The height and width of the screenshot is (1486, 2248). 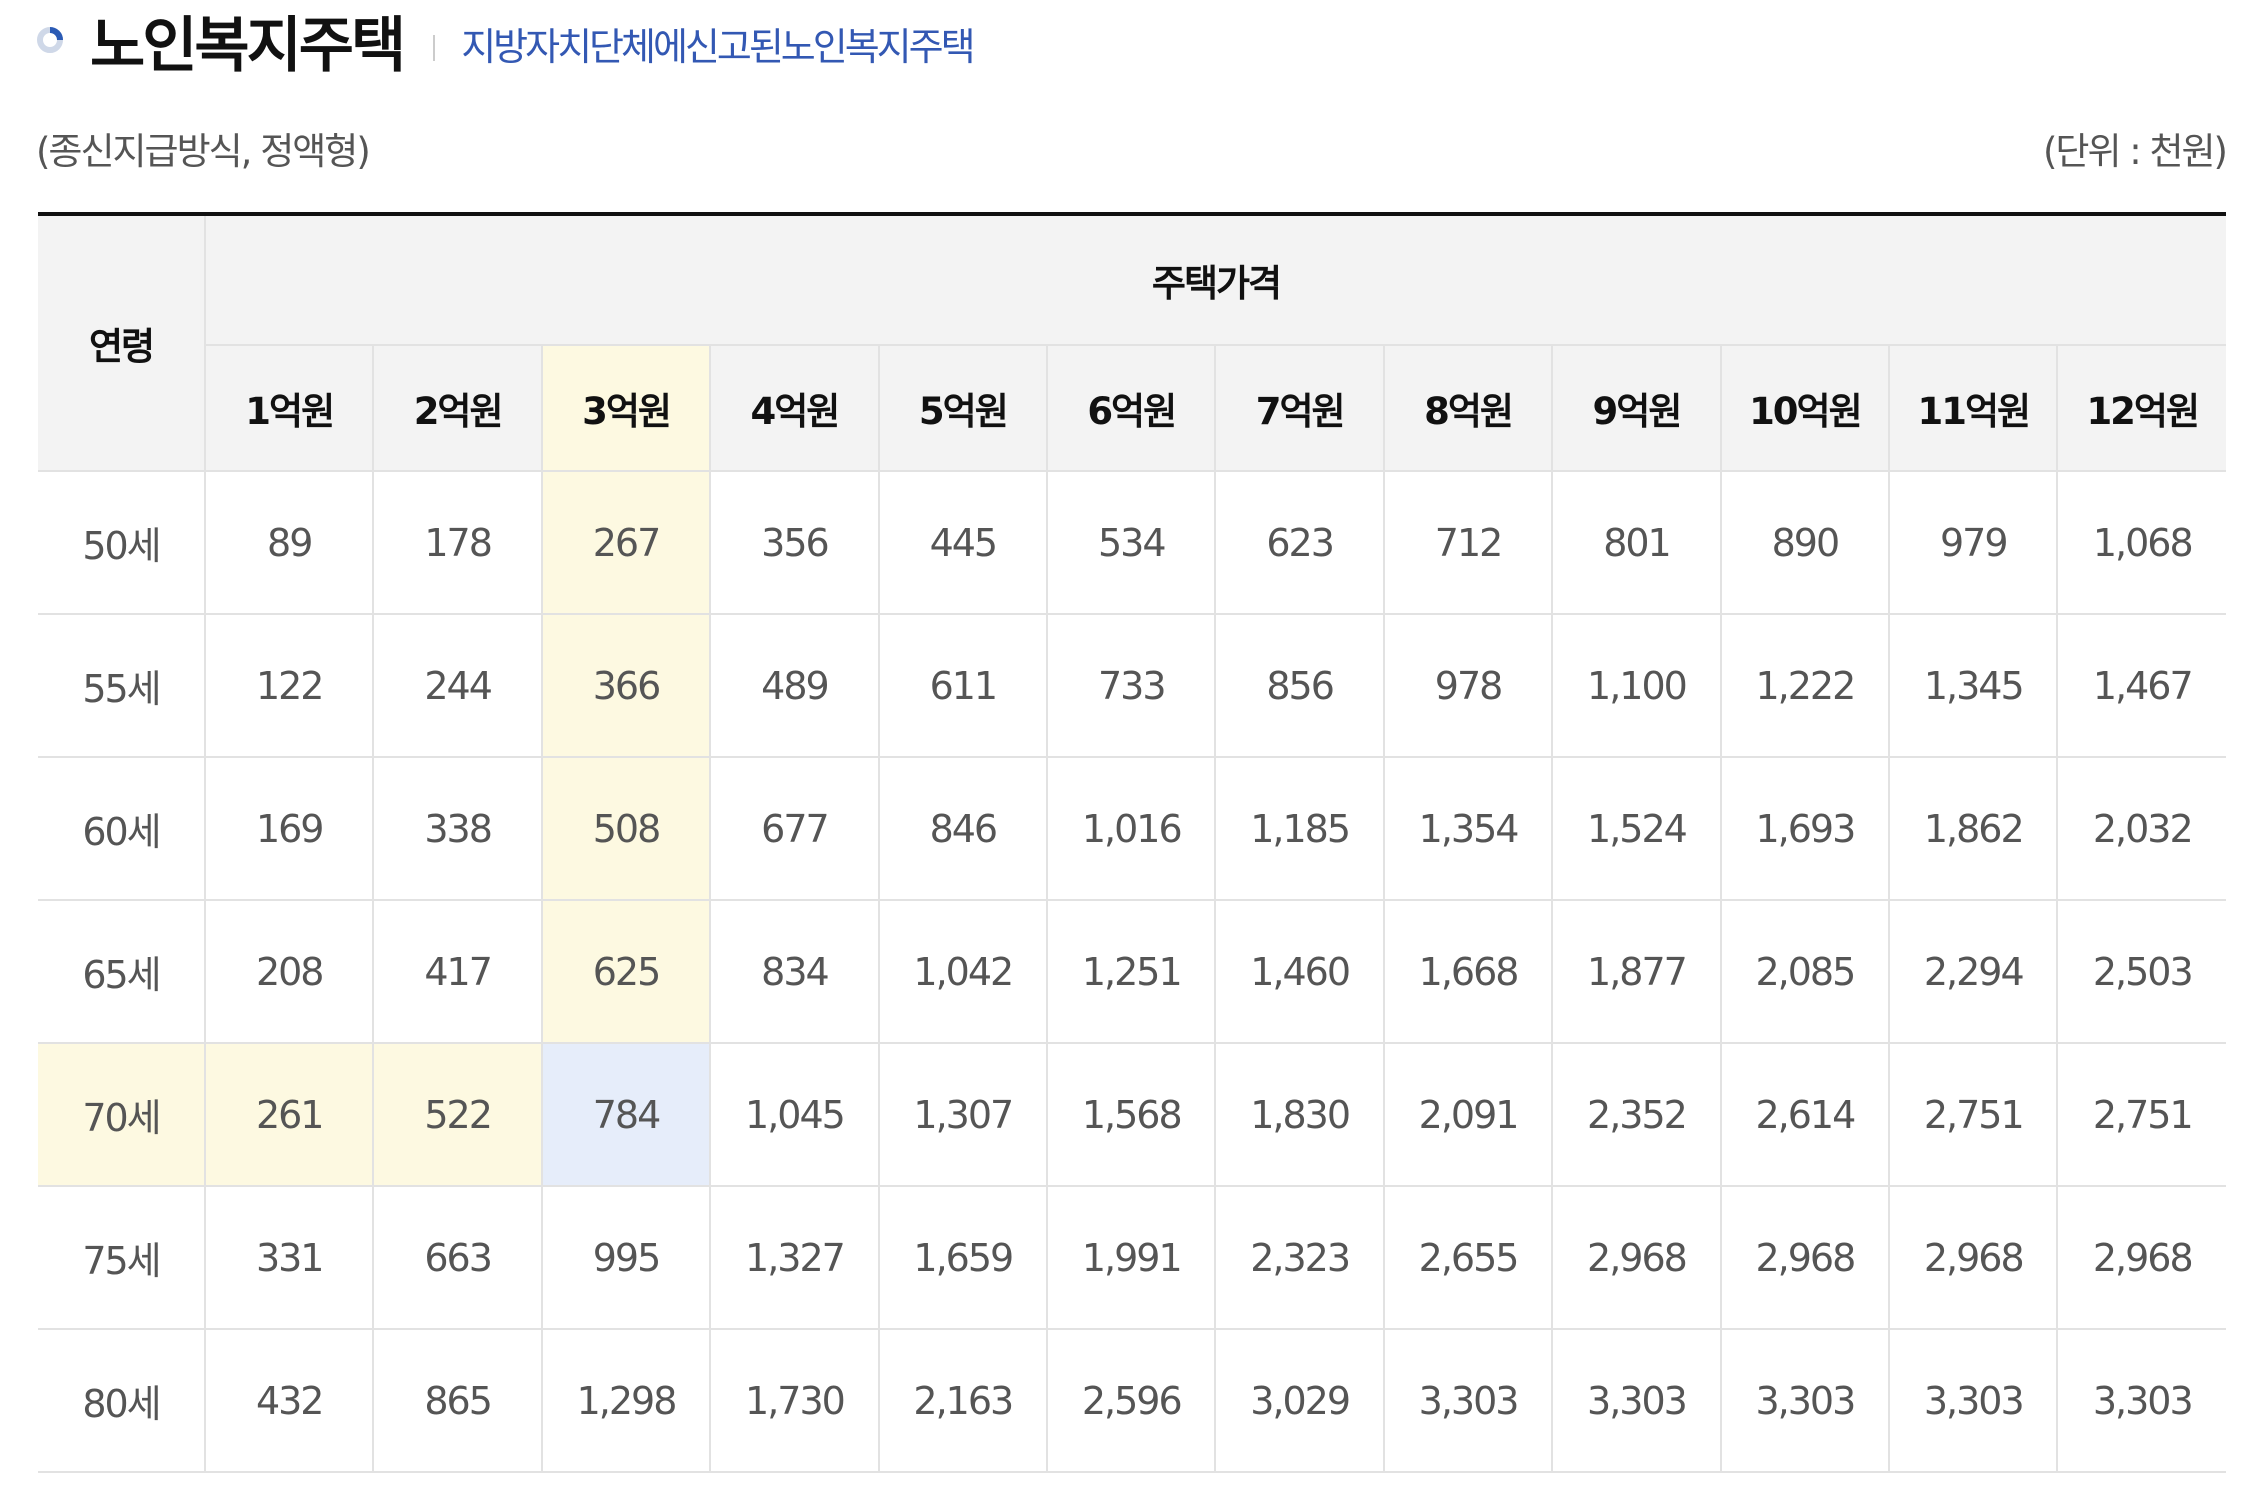 What do you see at coordinates (1300, 408) in the screenshot?
I see `price-column-header: 7억원` at bounding box center [1300, 408].